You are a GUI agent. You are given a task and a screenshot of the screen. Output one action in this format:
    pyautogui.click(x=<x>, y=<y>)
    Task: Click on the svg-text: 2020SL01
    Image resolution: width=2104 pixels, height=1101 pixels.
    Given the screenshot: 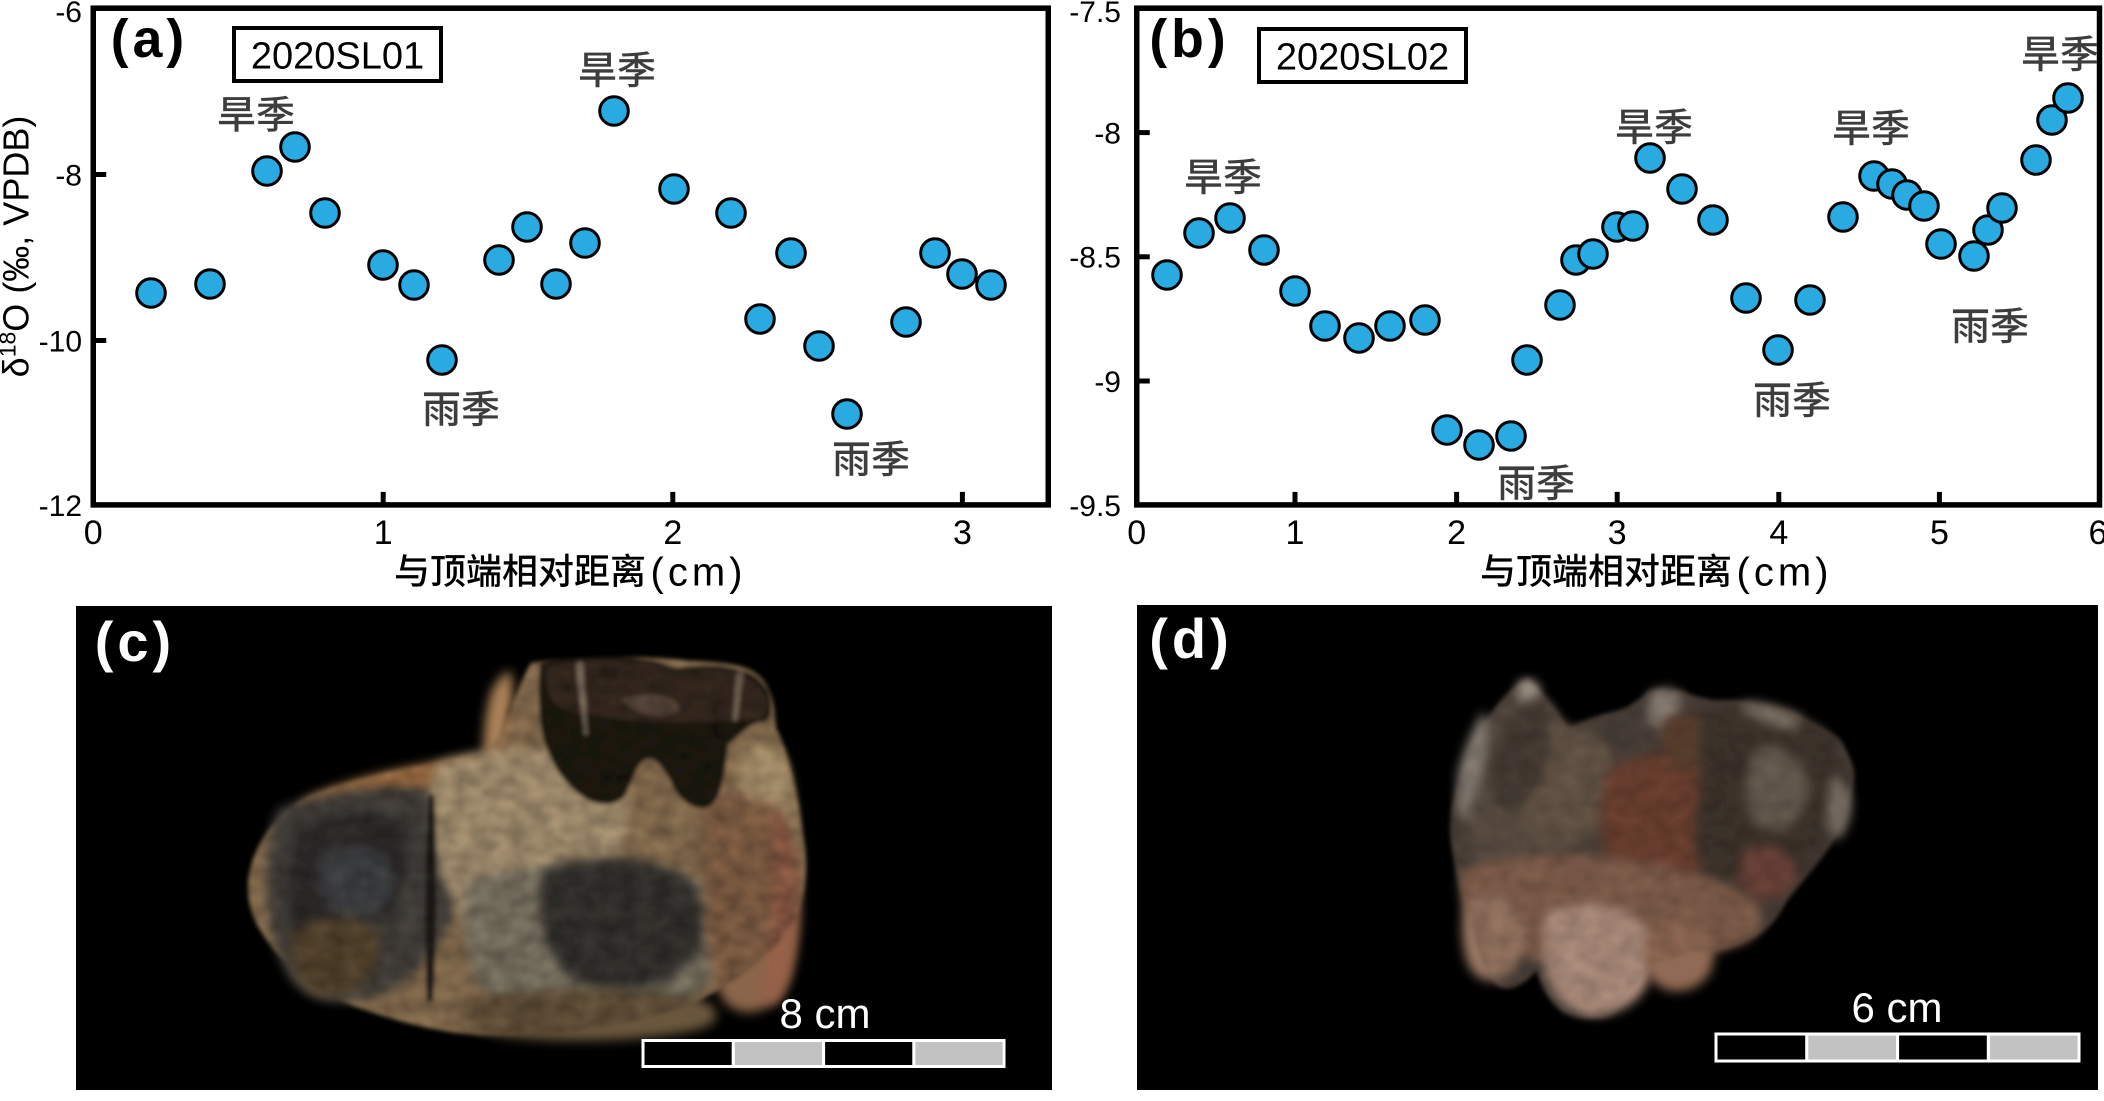 What is the action you would take?
    pyautogui.click(x=337, y=57)
    